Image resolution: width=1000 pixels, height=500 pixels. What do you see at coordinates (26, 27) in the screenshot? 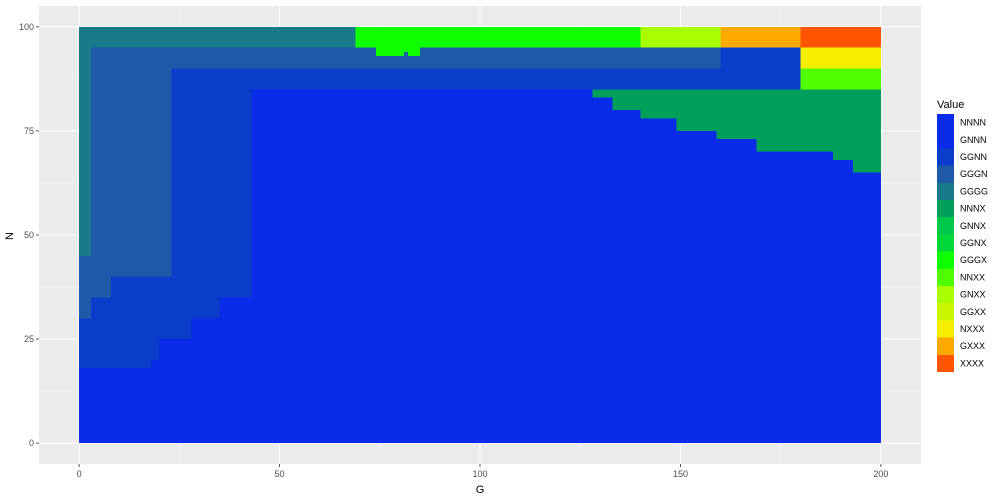
I see `y-tick-label: 100` at bounding box center [26, 27].